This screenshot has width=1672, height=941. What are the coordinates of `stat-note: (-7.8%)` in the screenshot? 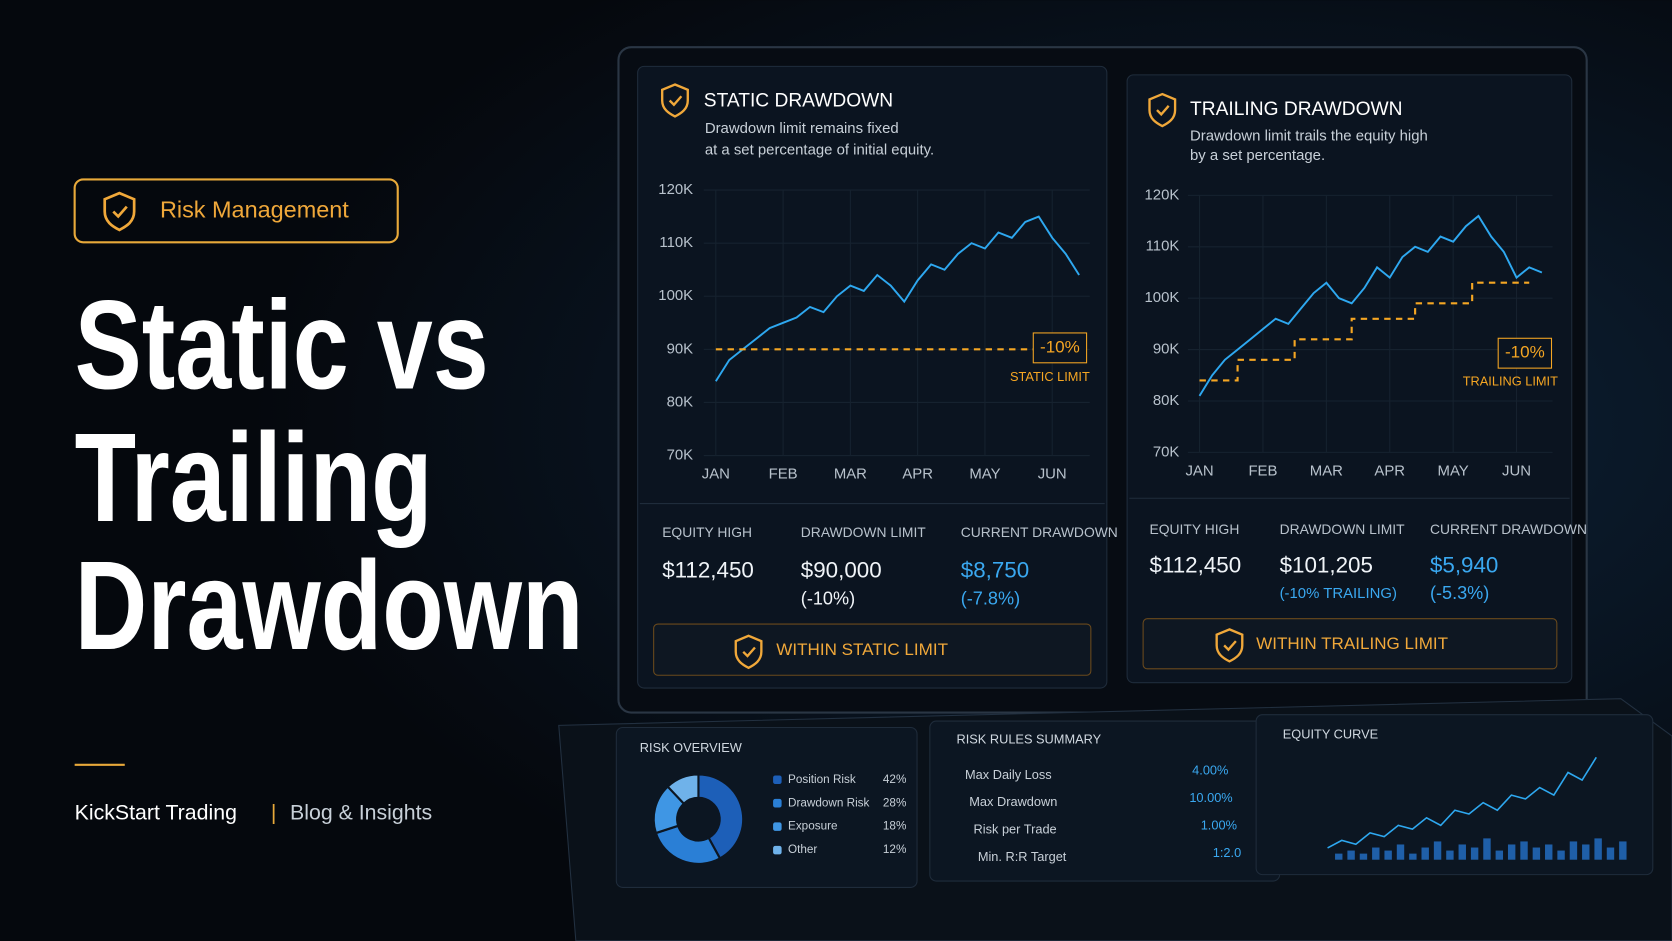 It's located at (990, 598).